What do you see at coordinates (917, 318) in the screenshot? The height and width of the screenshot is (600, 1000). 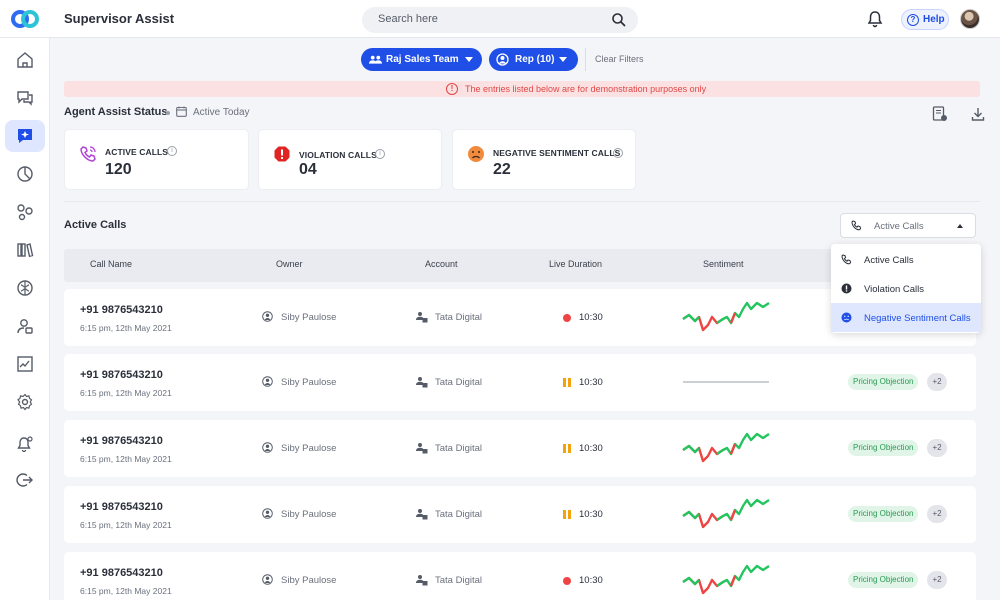 I see `menu-item-label: Negative Sentiment Calls` at bounding box center [917, 318].